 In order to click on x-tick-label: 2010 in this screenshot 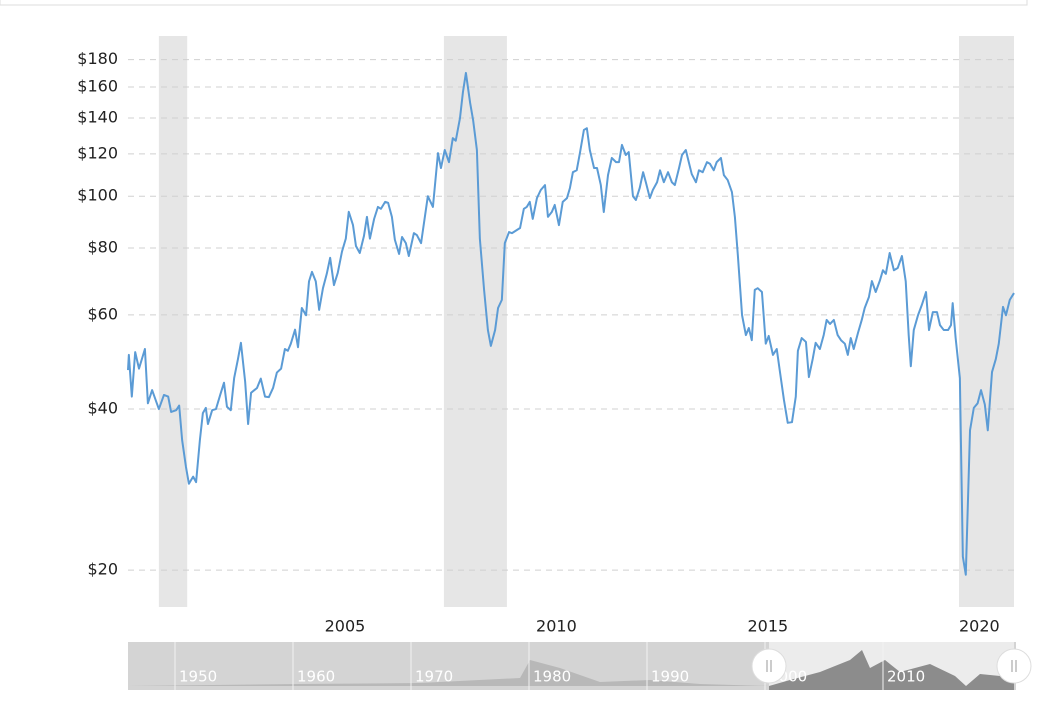, I will do `click(556, 626)`.